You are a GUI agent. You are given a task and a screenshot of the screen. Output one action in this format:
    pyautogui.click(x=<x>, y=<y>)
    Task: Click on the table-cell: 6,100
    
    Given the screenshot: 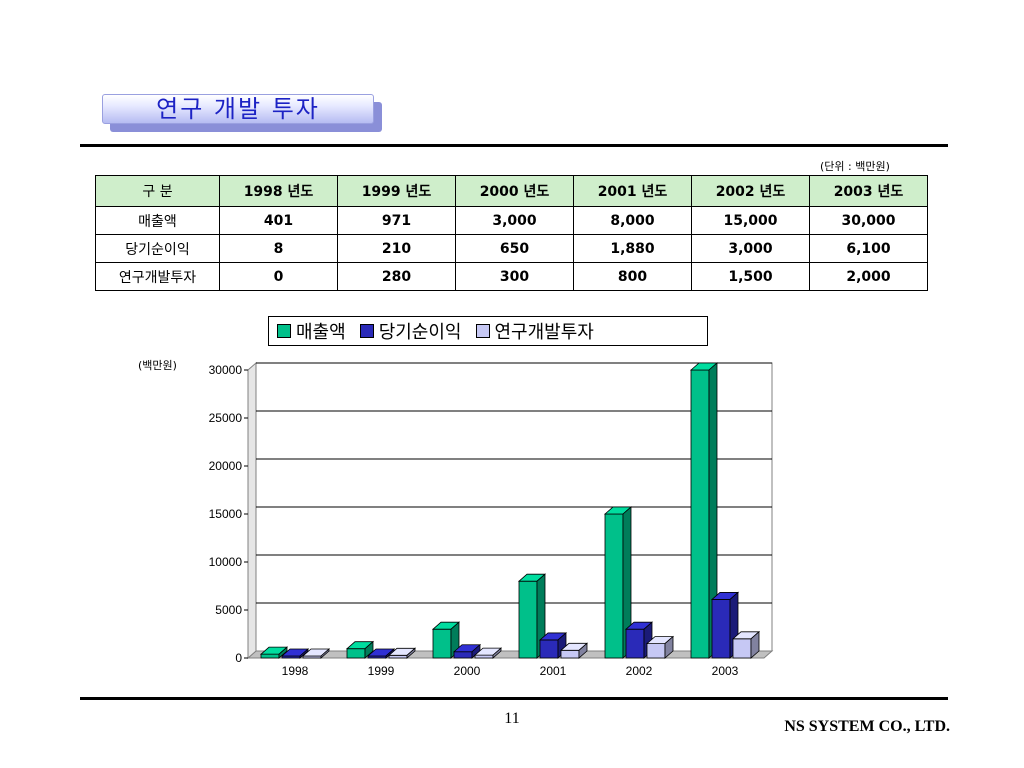 What is the action you would take?
    pyautogui.click(x=868, y=248)
    